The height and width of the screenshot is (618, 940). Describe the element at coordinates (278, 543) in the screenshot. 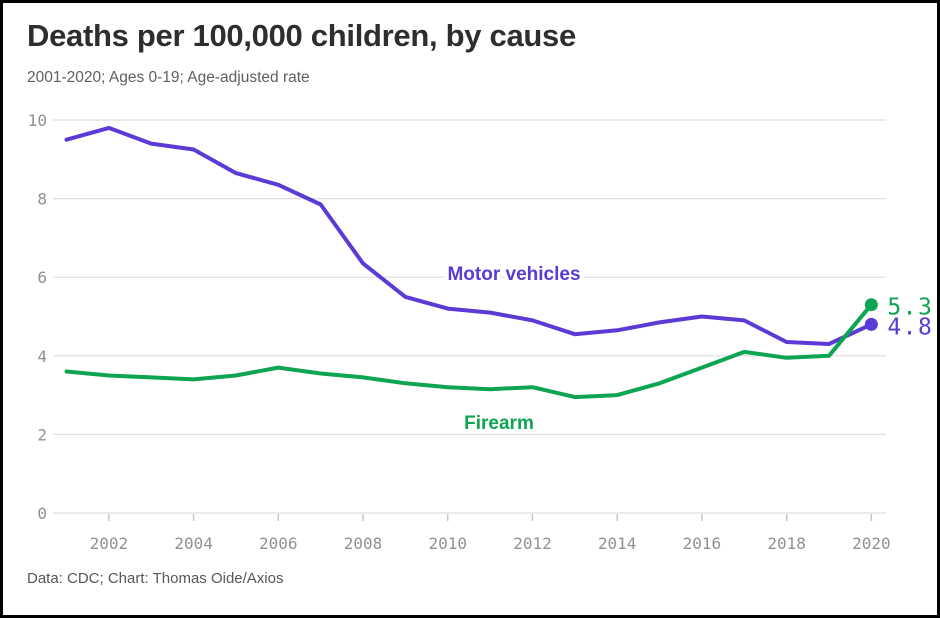

I see `x-axis-label-2006: 2006` at that location.